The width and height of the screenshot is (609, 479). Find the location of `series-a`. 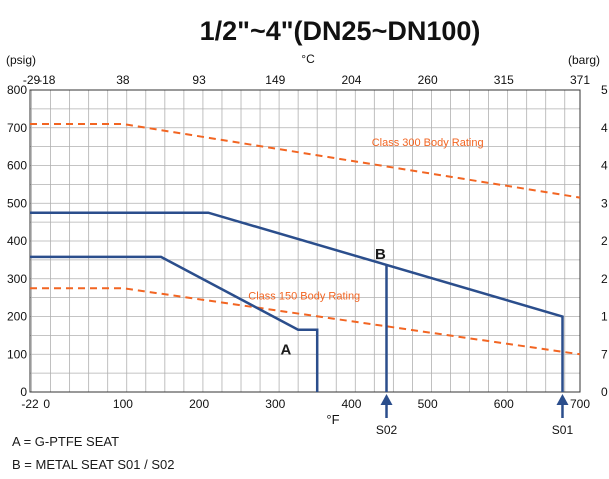

series-a is located at coordinates (174, 323).